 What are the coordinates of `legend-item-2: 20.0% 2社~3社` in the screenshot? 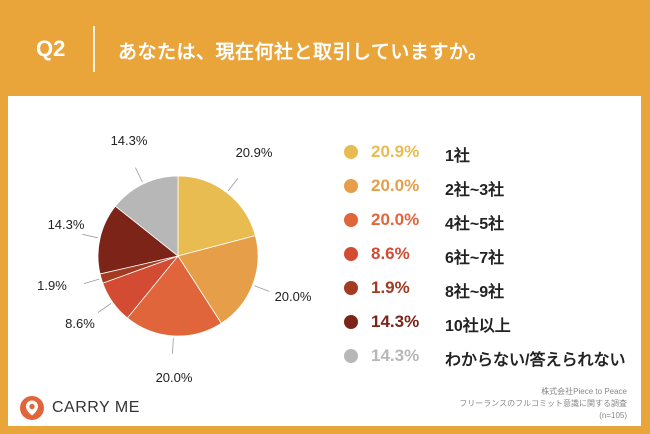 It's located at (494, 186).